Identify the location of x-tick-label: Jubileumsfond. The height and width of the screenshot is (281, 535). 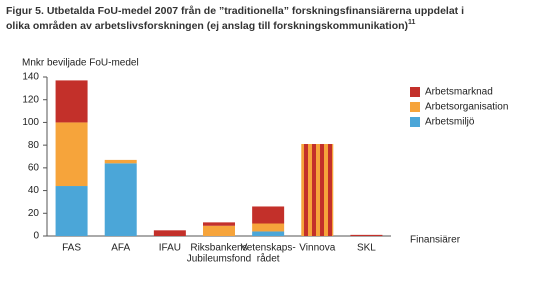
(219, 259).